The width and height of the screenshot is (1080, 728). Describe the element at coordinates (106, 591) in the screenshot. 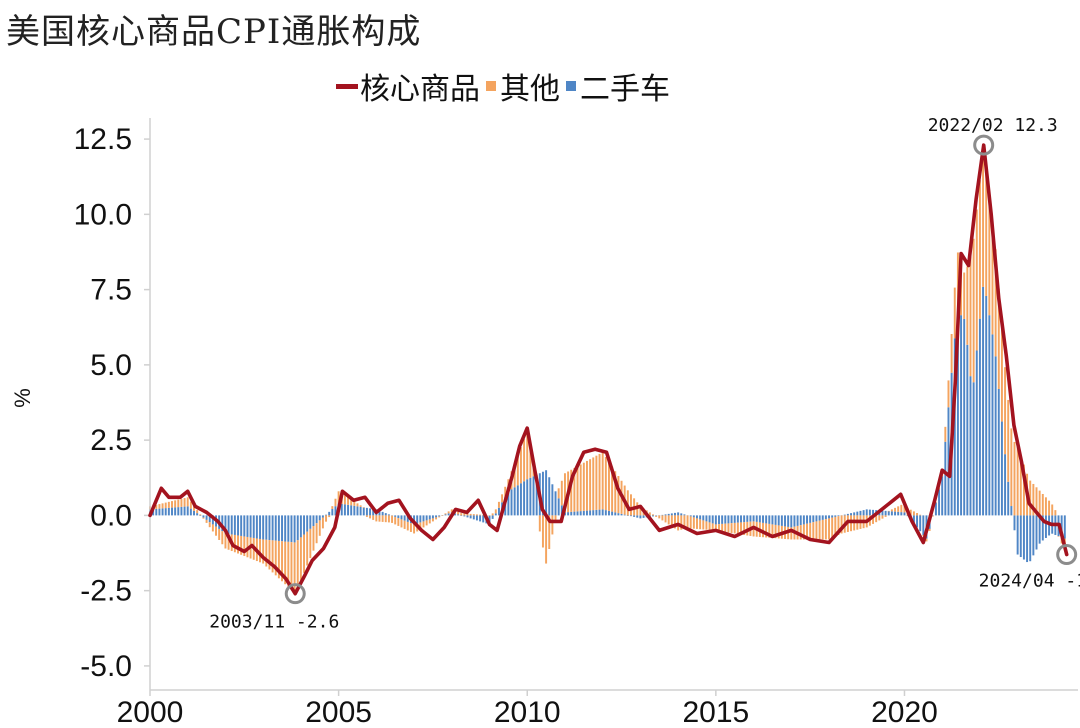

I see `y-tick-label: -2.5` at that location.